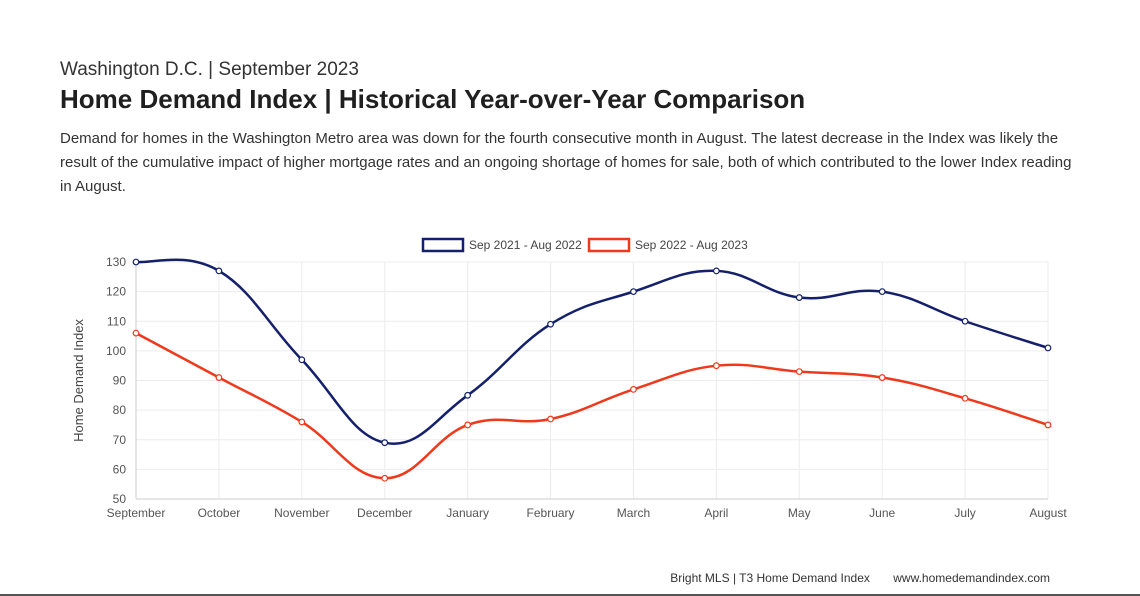 The image size is (1140, 596). Describe the element at coordinates (551, 513) in the screenshot. I see `x-tick-label: February` at that location.